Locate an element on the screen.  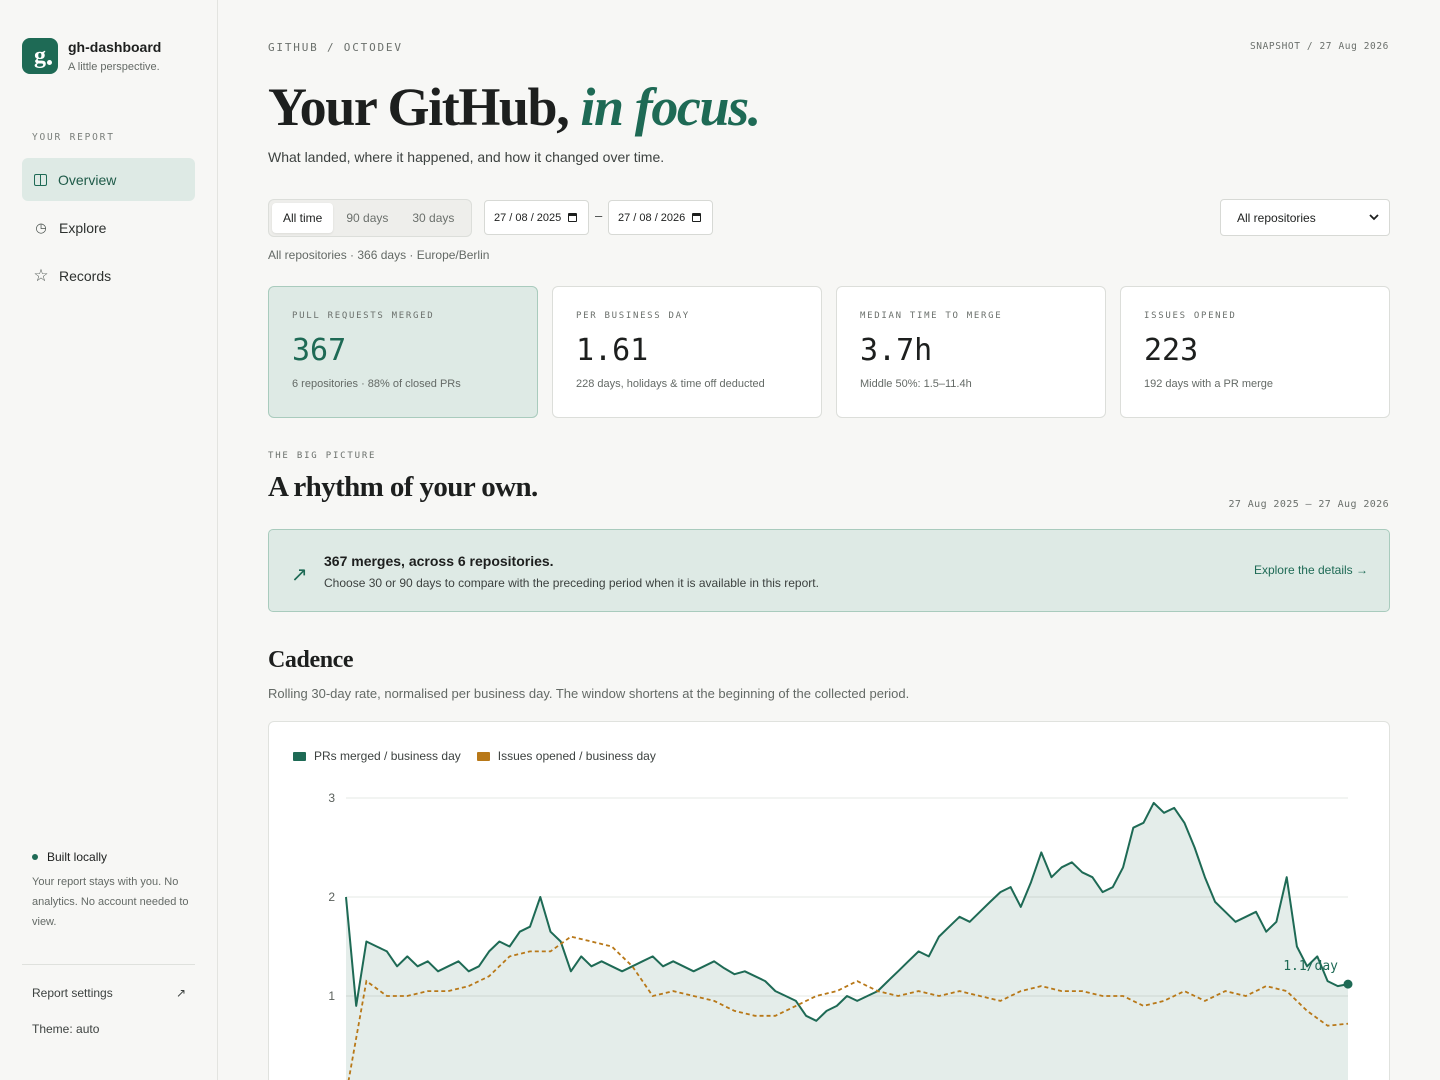
app-name: gh-dashboard is located at coordinates (115, 47).